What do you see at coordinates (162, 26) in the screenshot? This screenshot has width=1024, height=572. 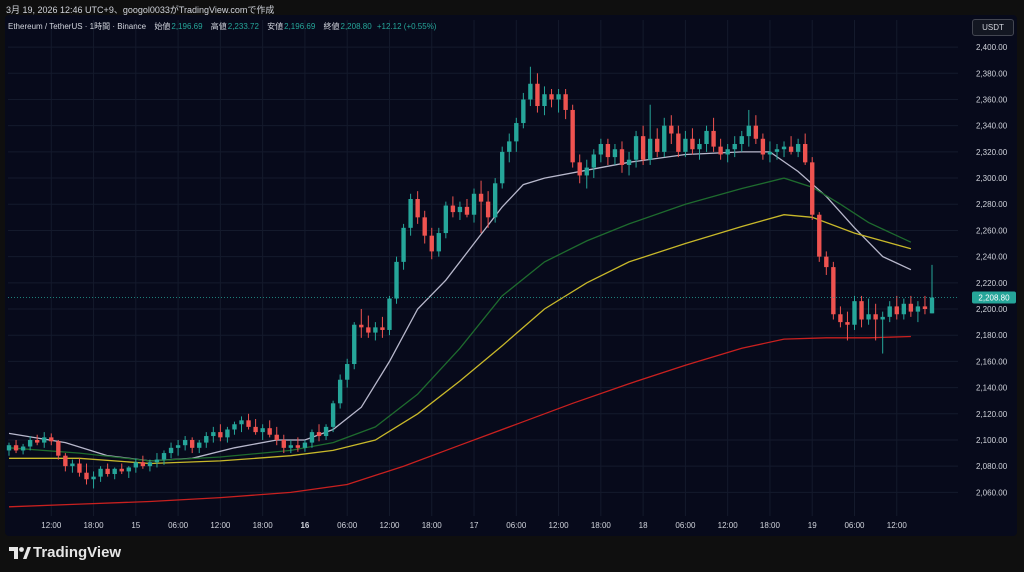 I see `open-label: 始値` at bounding box center [162, 26].